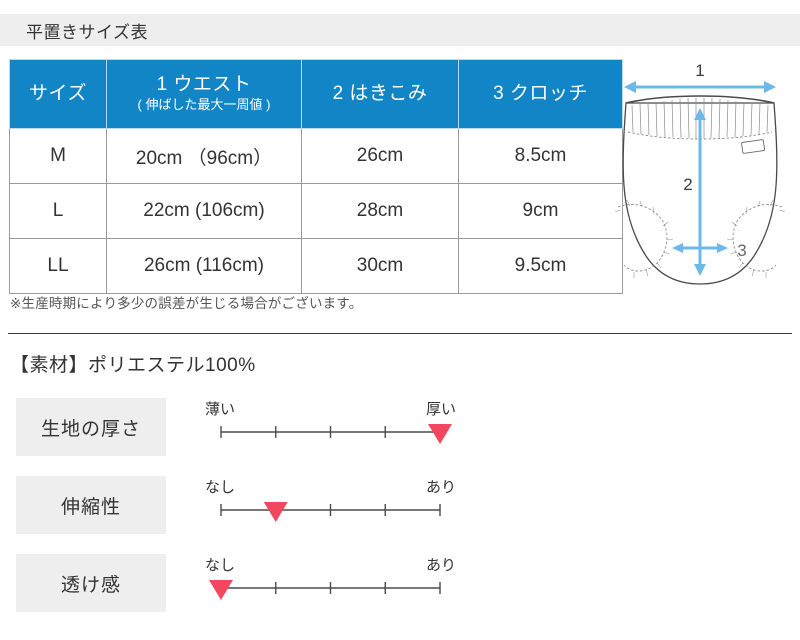  I want to click on care-tag, so click(753, 146).